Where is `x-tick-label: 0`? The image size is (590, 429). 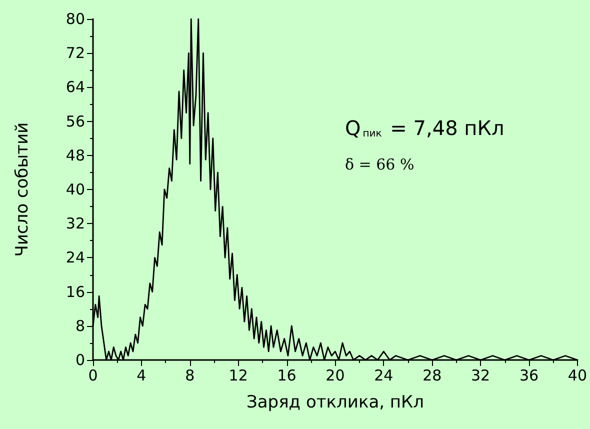
x-tick-label: 0 is located at coordinates (93, 375).